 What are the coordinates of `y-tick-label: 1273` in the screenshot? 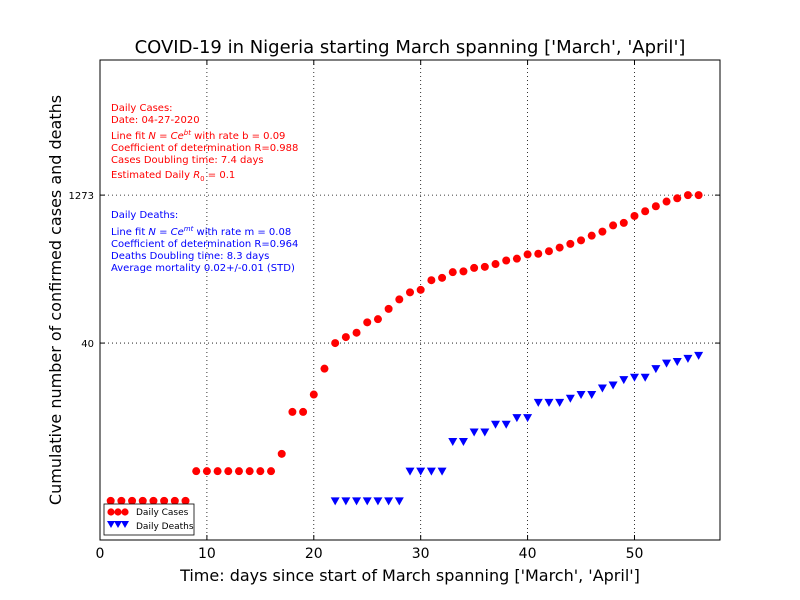 It's located at (81, 196).